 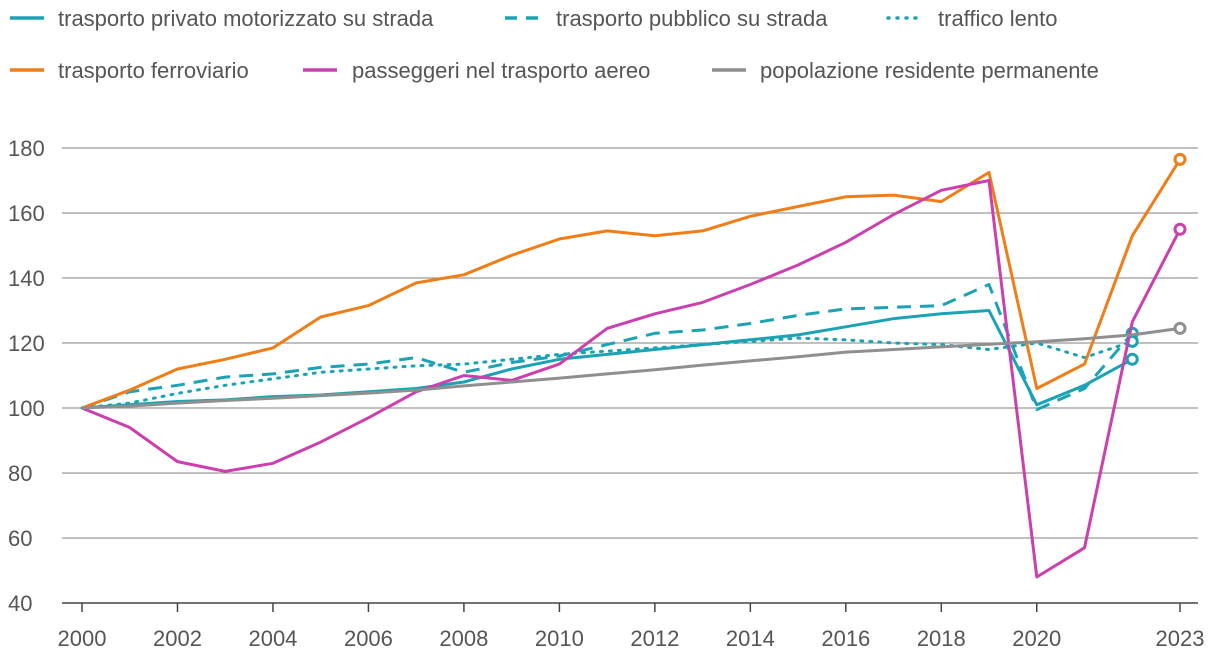 I want to click on legend-label: traffico lento, so click(x=997, y=18).